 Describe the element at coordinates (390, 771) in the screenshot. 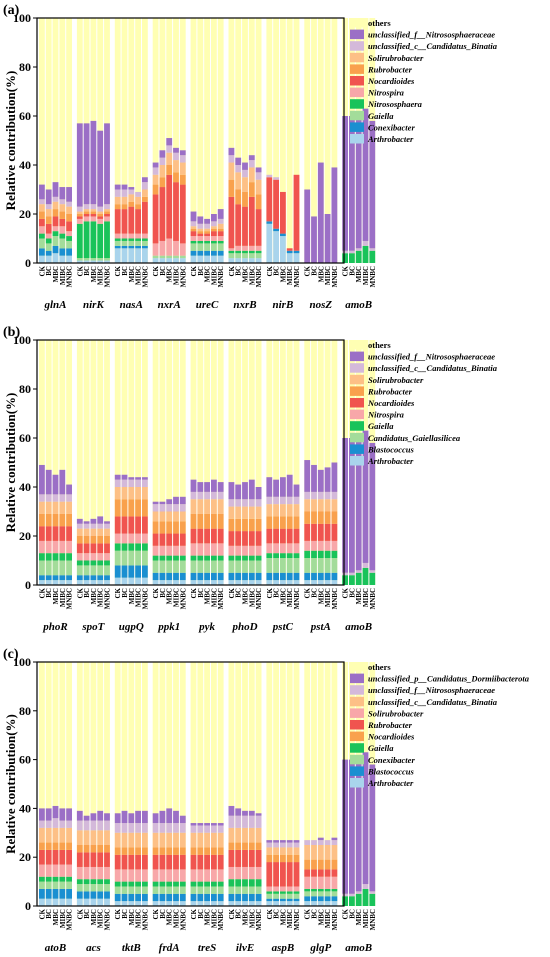

I see `legend-entry: Blastococcus` at that location.